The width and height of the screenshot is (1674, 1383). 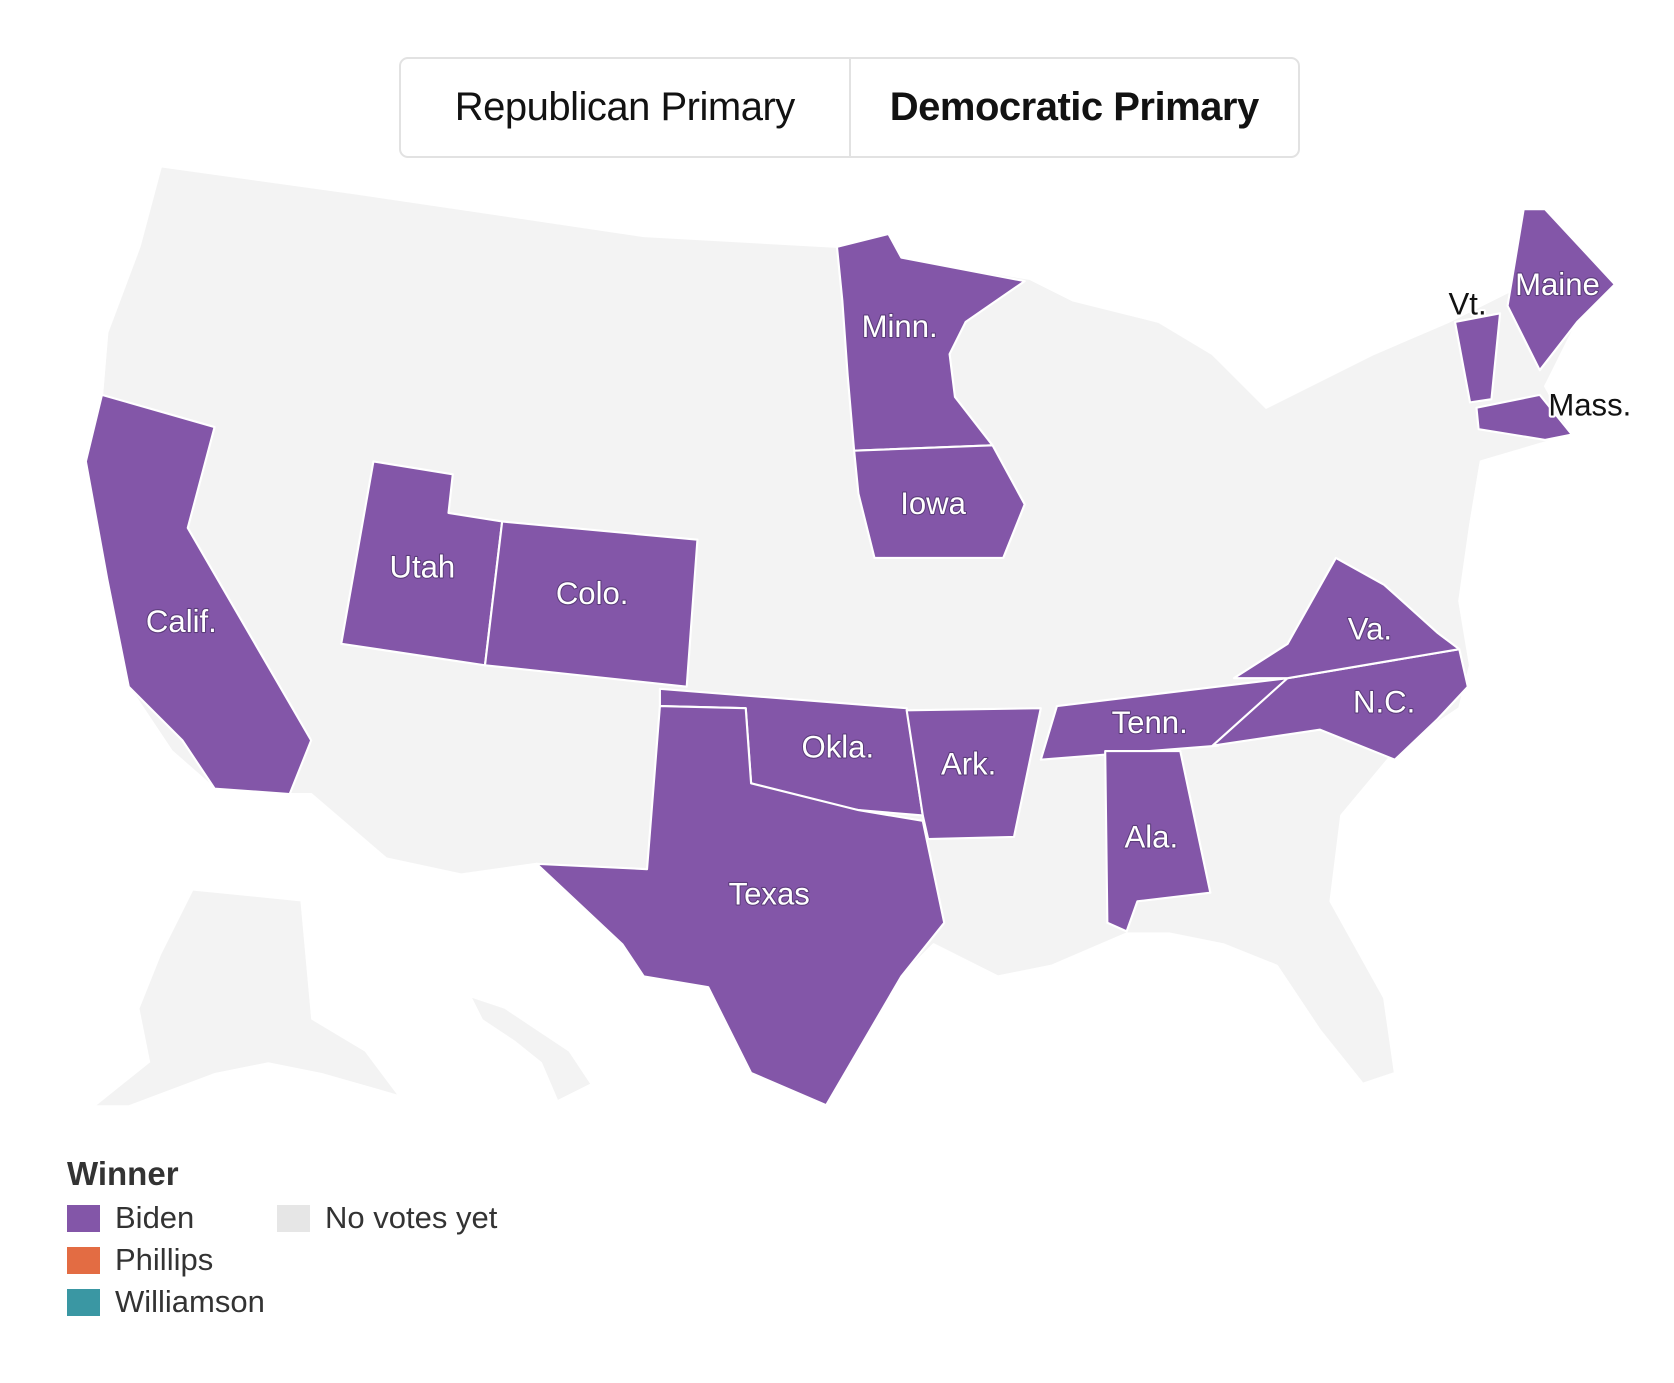 I want to click on label-colo: Colo., so click(x=592, y=593).